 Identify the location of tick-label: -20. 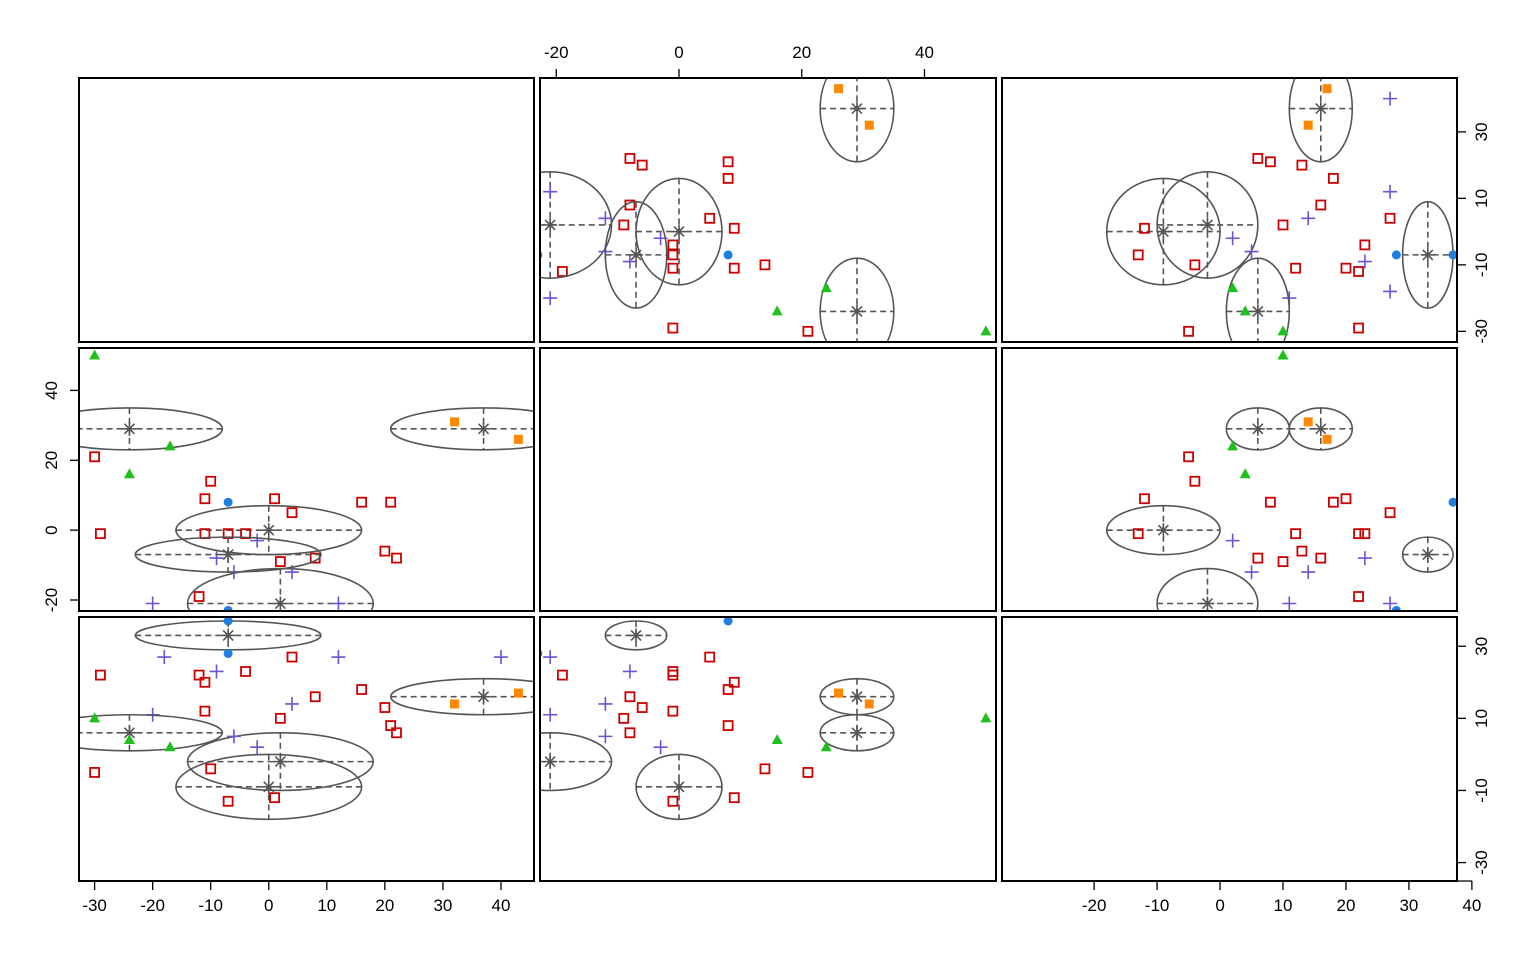
(51, 600).